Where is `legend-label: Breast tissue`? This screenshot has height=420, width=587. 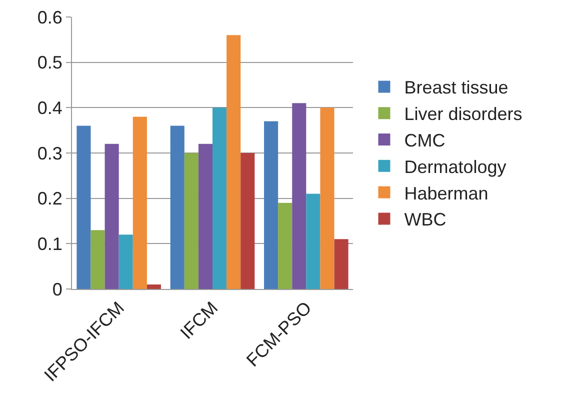 legend-label: Breast tissue is located at coordinates (456, 88).